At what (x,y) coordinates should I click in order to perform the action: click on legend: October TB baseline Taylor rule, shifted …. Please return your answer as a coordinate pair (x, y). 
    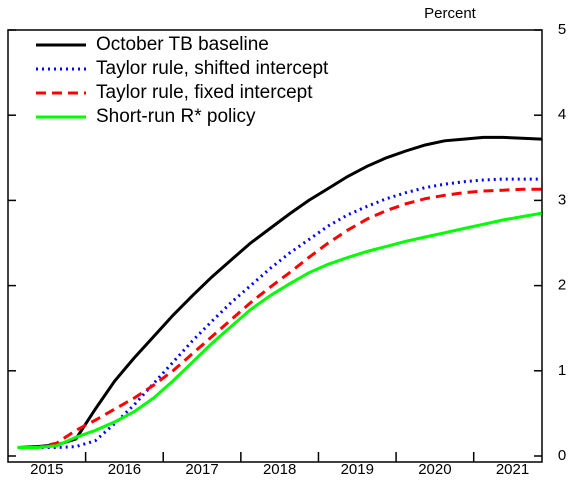
    Looking at the image, I should click on (182, 80).